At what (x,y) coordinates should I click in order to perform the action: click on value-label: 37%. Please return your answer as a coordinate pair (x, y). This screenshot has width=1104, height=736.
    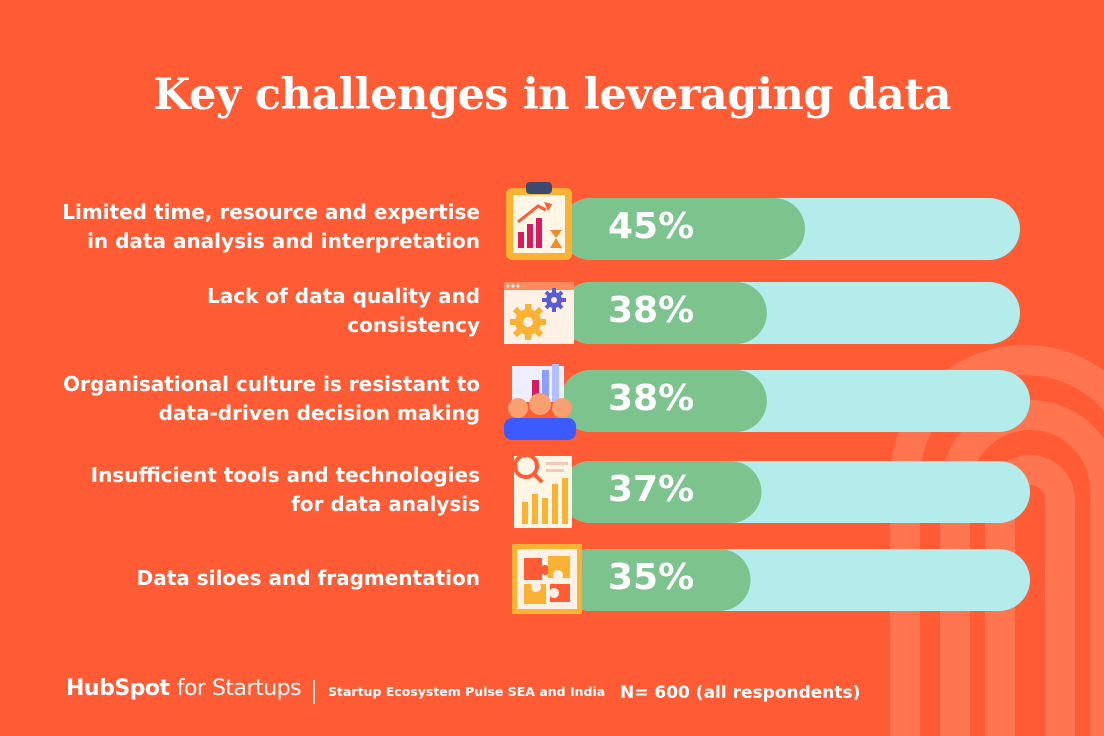
    Looking at the image, I should click on (651, 489).